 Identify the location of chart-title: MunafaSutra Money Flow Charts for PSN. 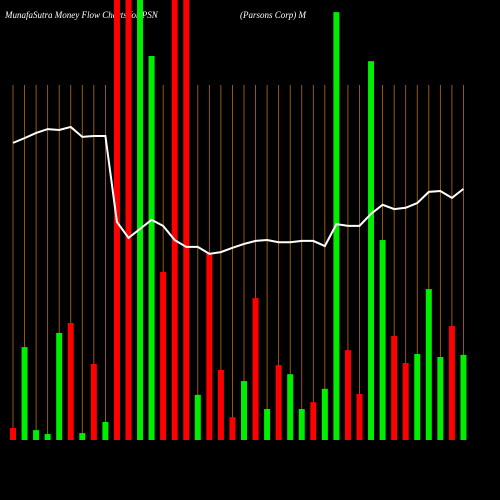
(81, 15).